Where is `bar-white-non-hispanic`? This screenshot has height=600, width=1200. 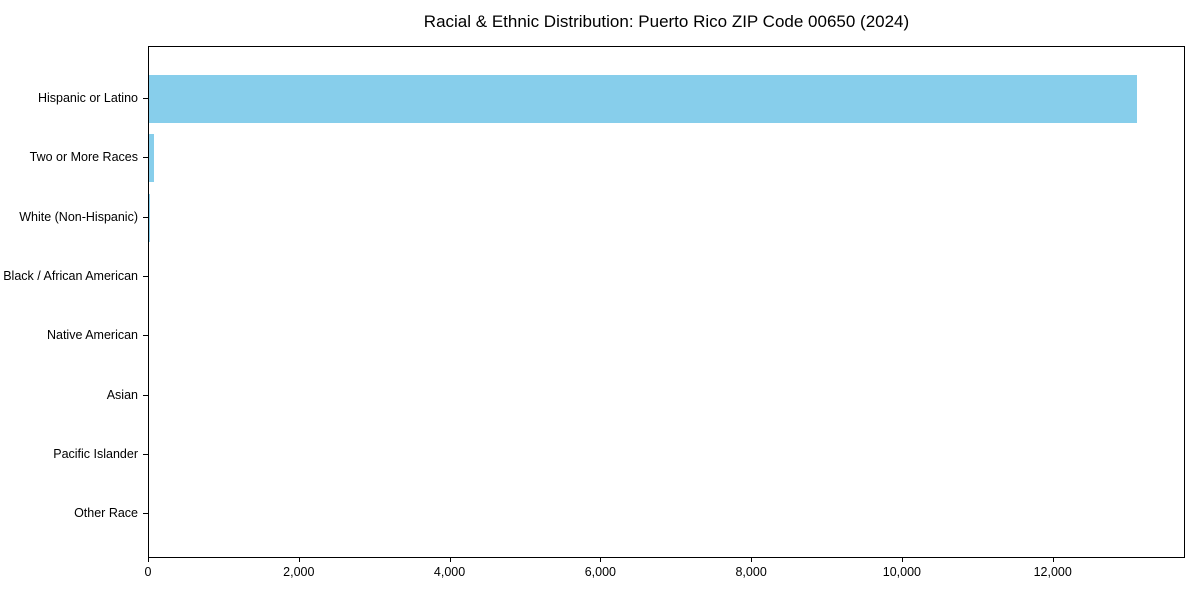
bar-white-non-hispanic is located at coordinates (149, 217).